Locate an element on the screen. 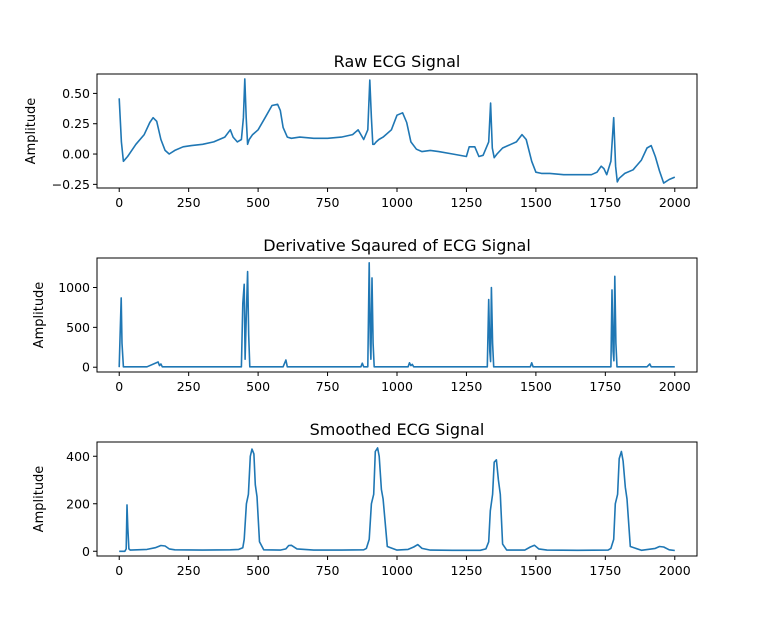 Image resolution: width=774 pixels, height=624 pixels. raw-ecg-xtick-label: 2000 is located at coordinates (675, 202).